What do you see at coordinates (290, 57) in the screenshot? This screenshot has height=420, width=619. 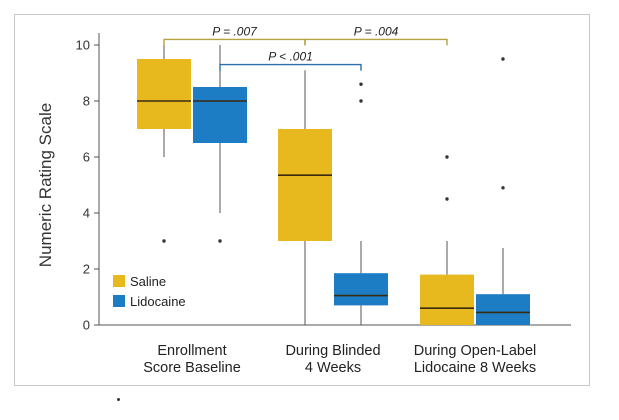 I see `p-value-label: P < .001` at bounding box center [290, 57].